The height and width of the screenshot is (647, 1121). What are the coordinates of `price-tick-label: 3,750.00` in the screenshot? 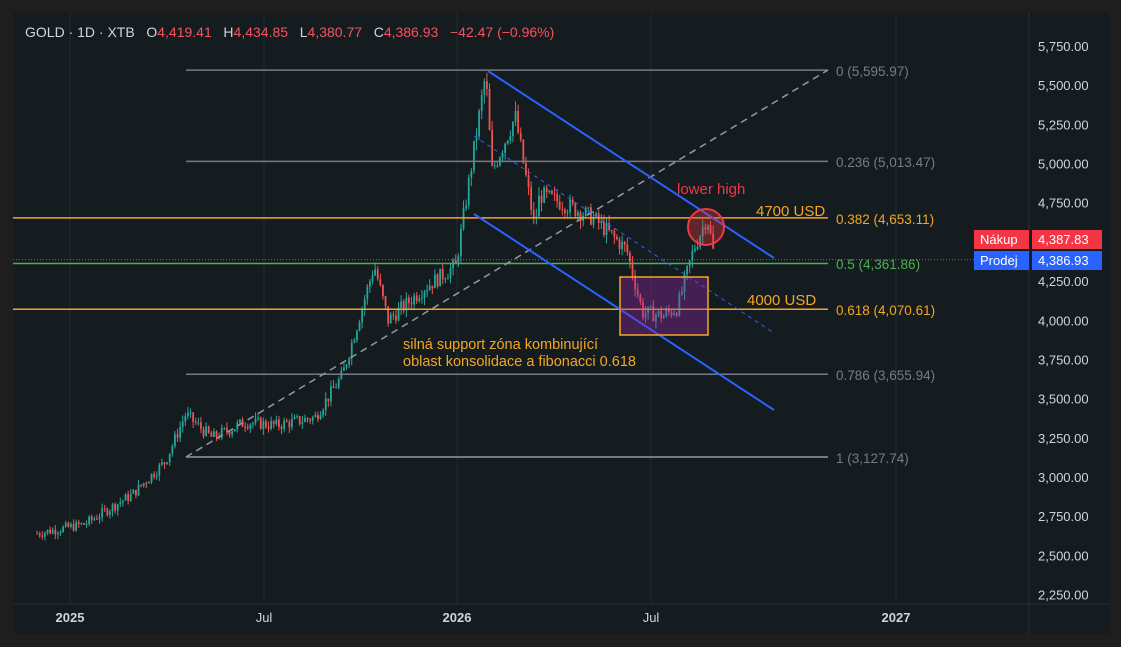 It's located at (1063, 359).